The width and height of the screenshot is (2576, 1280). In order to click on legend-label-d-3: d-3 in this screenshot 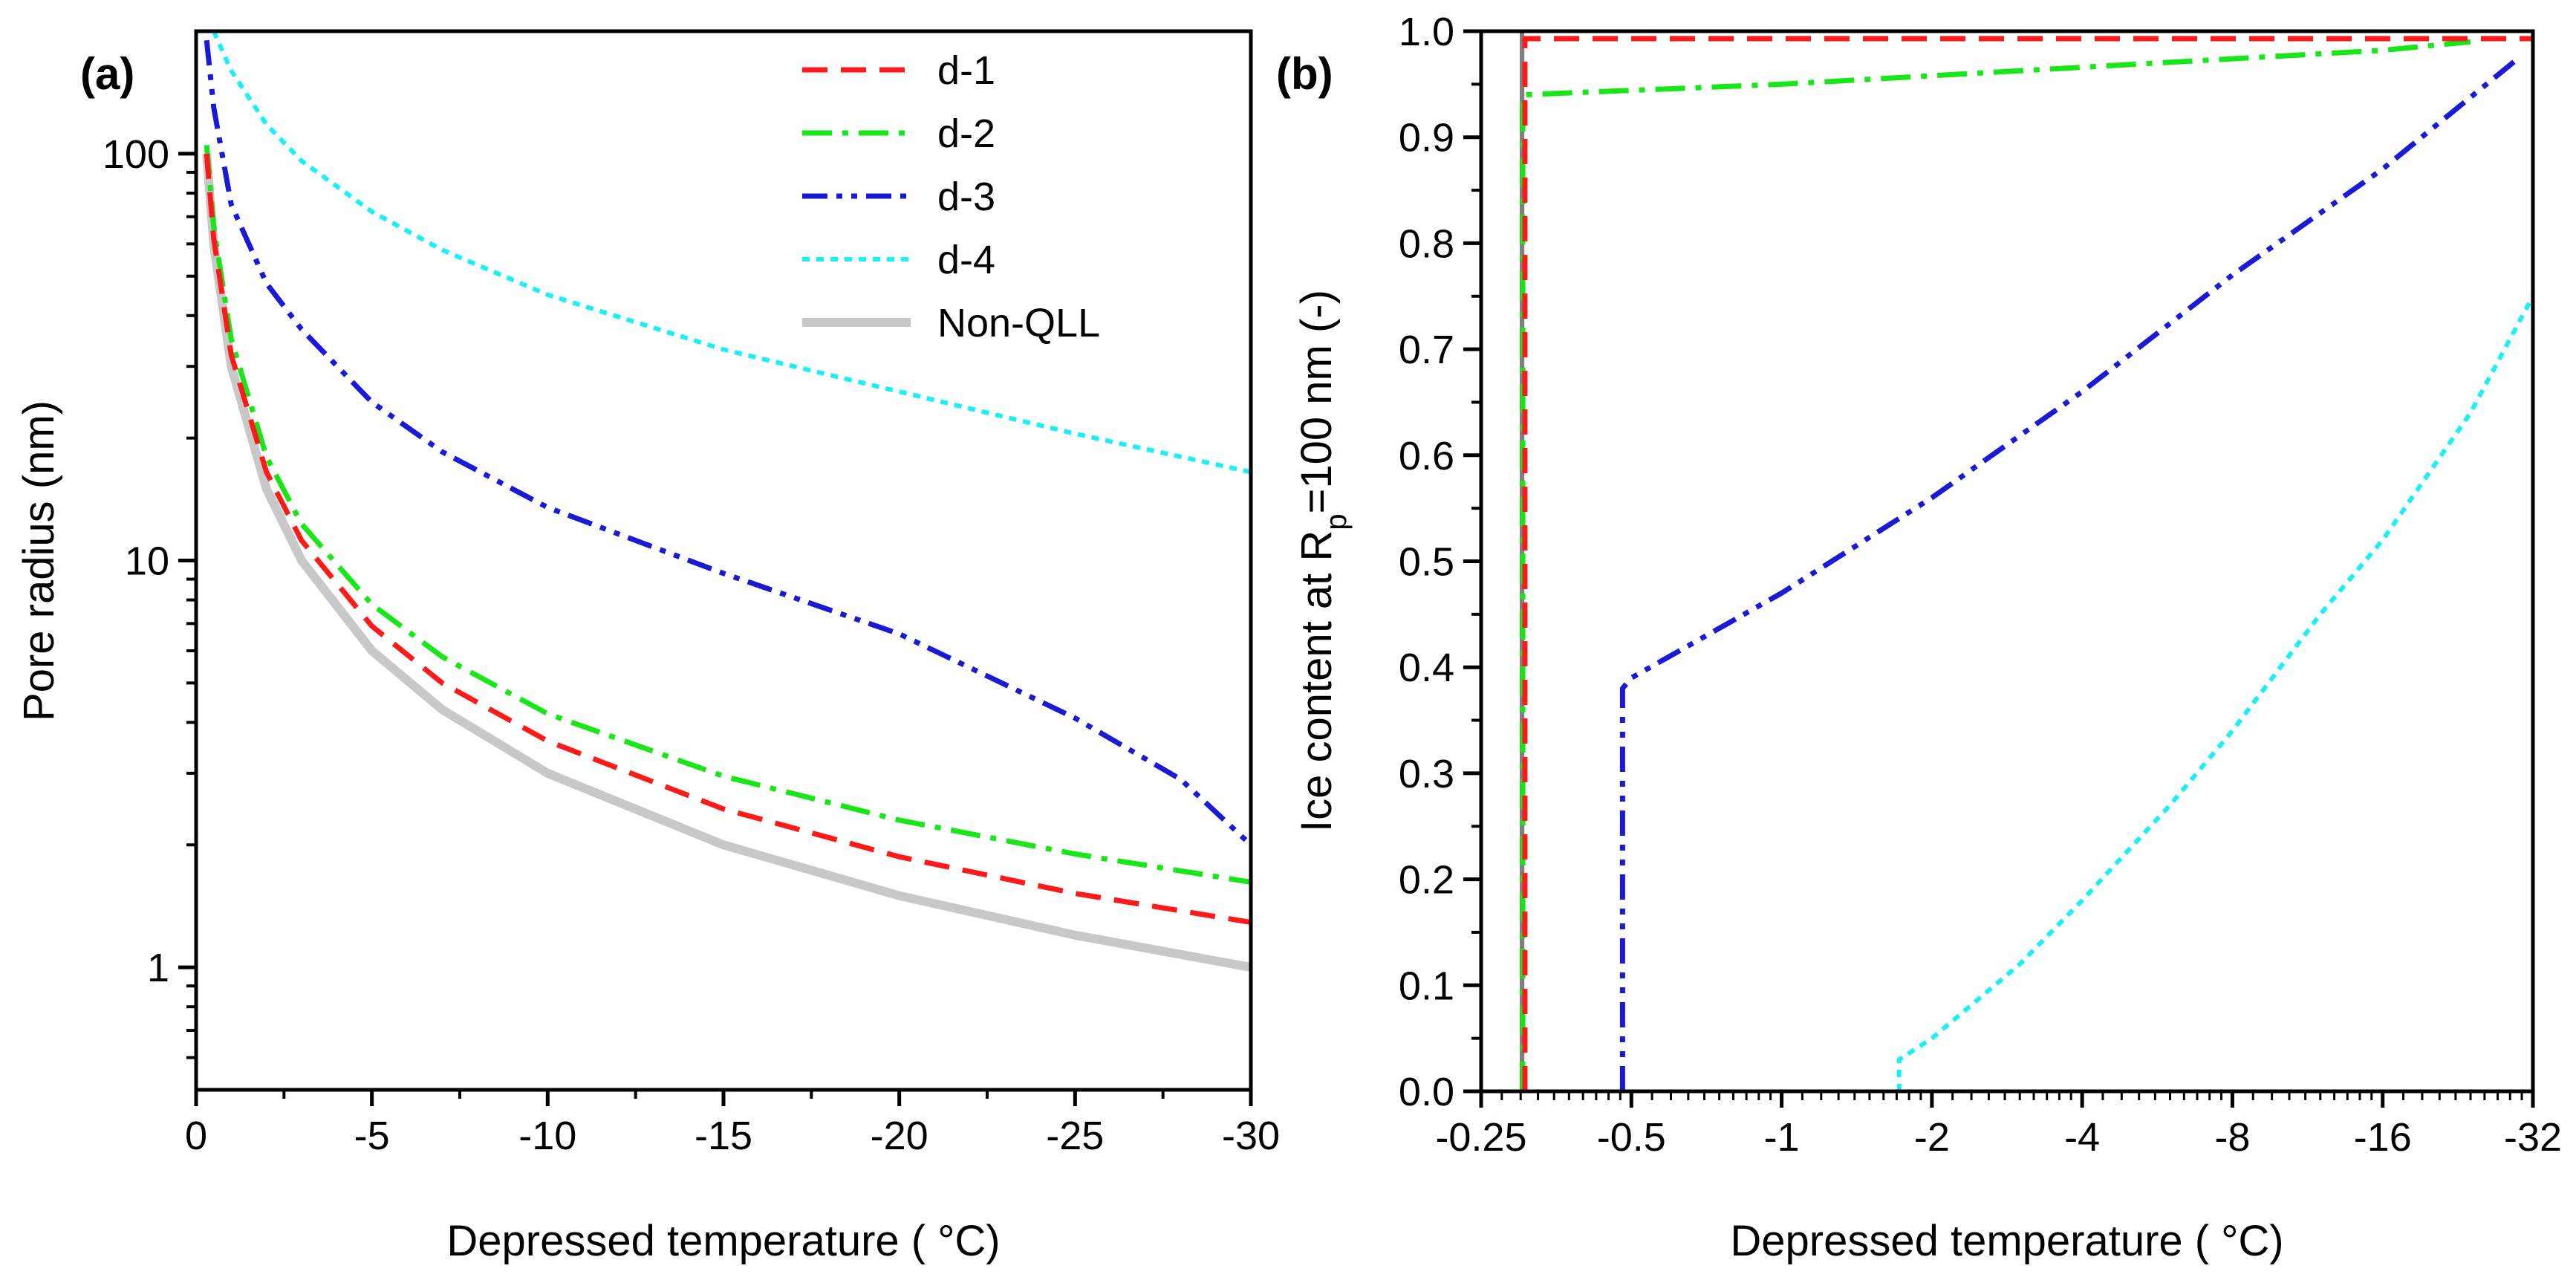, I will do `click(966, 197)`.